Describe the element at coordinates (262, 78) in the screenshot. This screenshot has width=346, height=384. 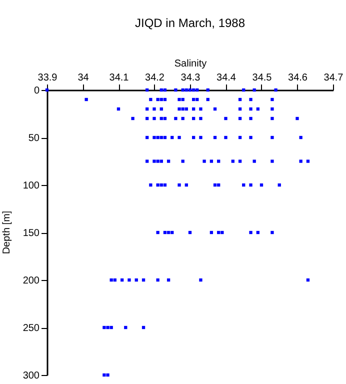
I see `x-tick-label: 34.5` at that location.